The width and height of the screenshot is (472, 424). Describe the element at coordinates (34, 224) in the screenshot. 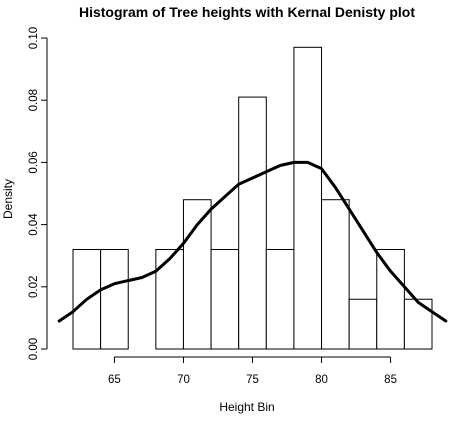

I see `y-tick-label: 0.04` at that location.